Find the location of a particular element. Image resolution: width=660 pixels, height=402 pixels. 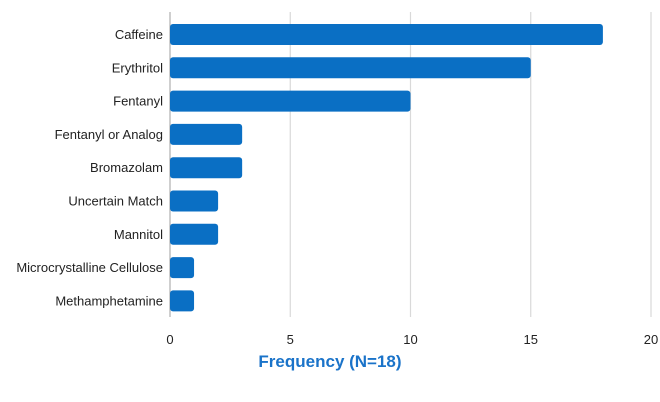

x-axis-title: Frequency (N=18) is located at coordinates (330, 361).